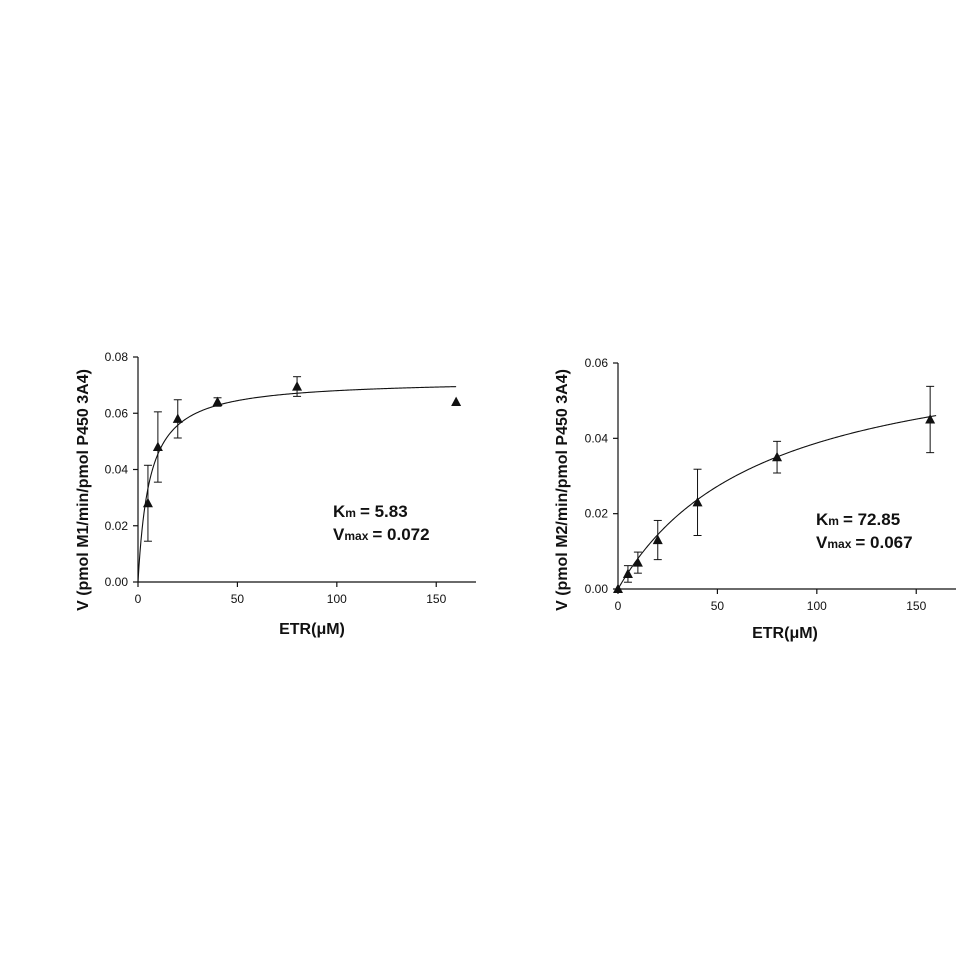 This screenshot has height=960, width=960. Describe the element at coordinates (864, 542) in the screenshot. I see `chart-m2-vmax-annotation: Vmax = 0.067` at that location.